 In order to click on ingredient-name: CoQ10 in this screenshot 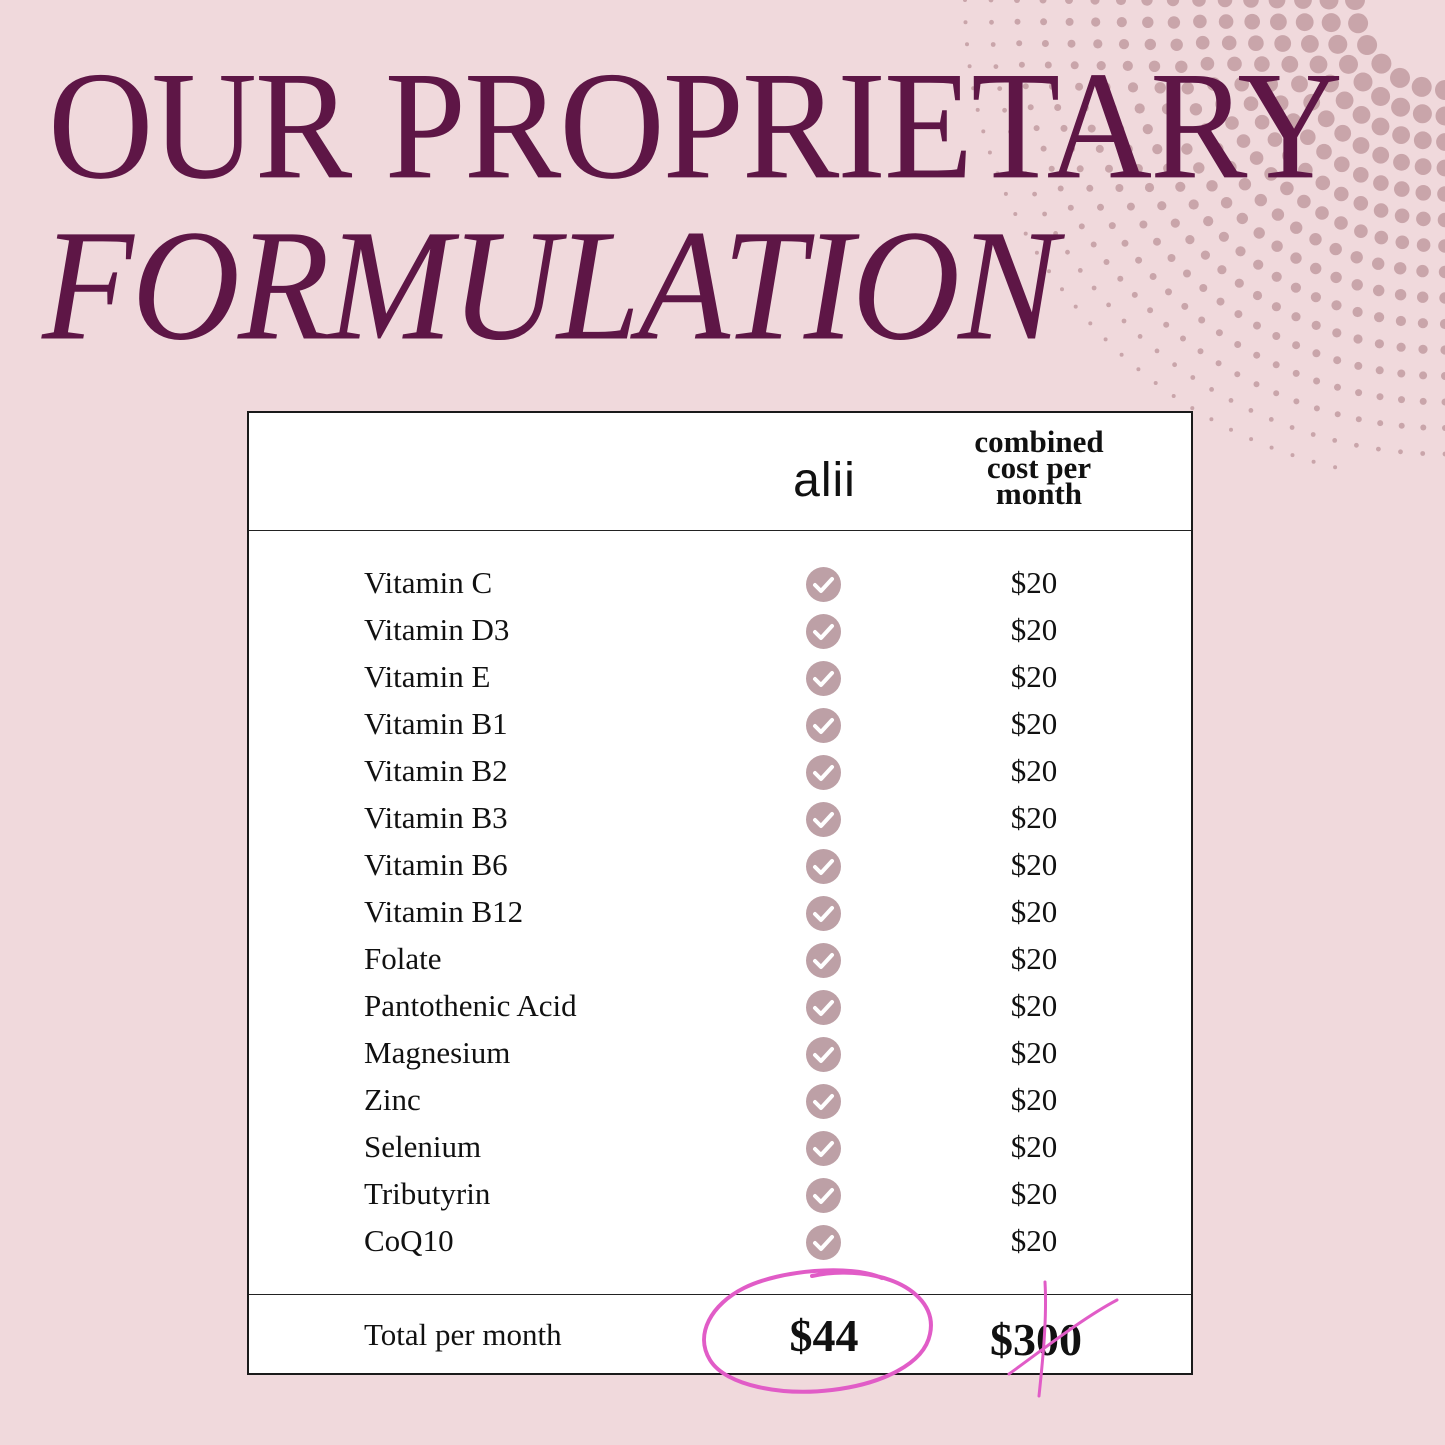, I will do `click(409, 1240)`.